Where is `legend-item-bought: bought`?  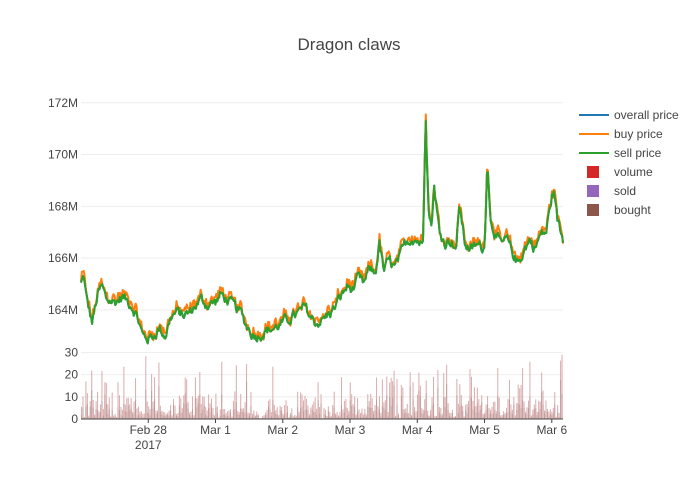 legend-item-bought: bought is located at coordinates (619, 210).